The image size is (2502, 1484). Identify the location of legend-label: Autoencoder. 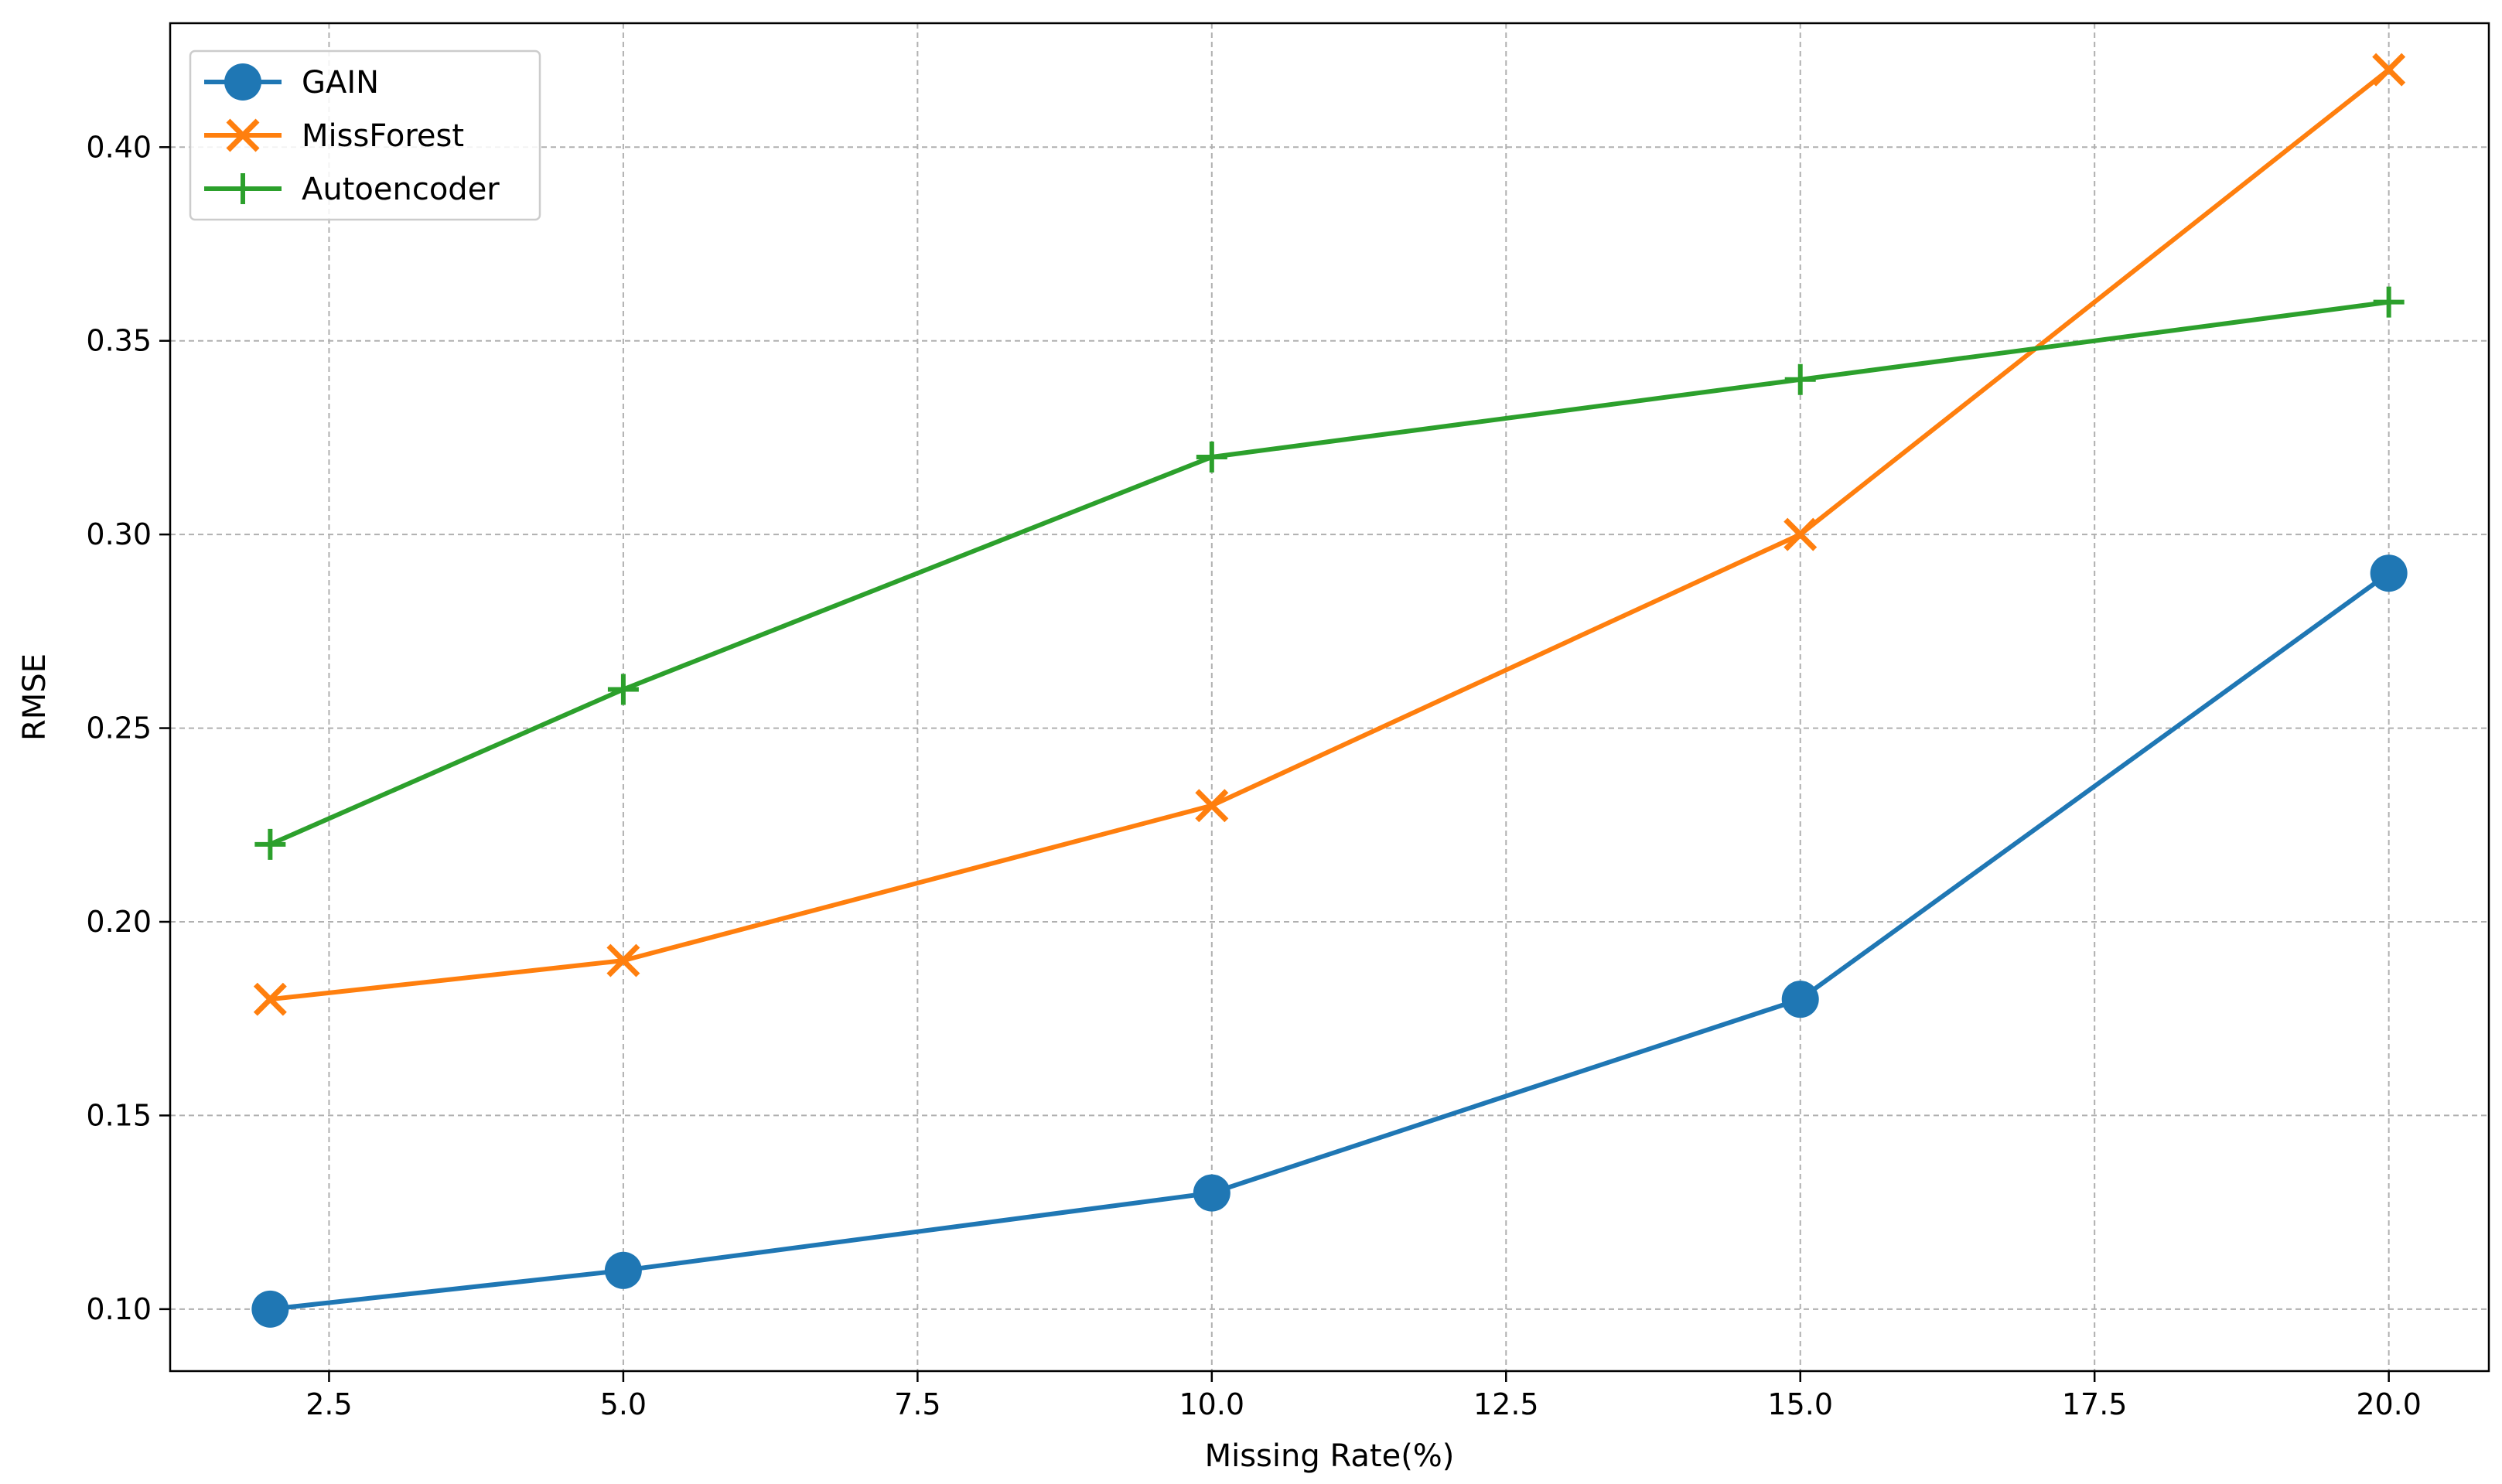
(401, 189).